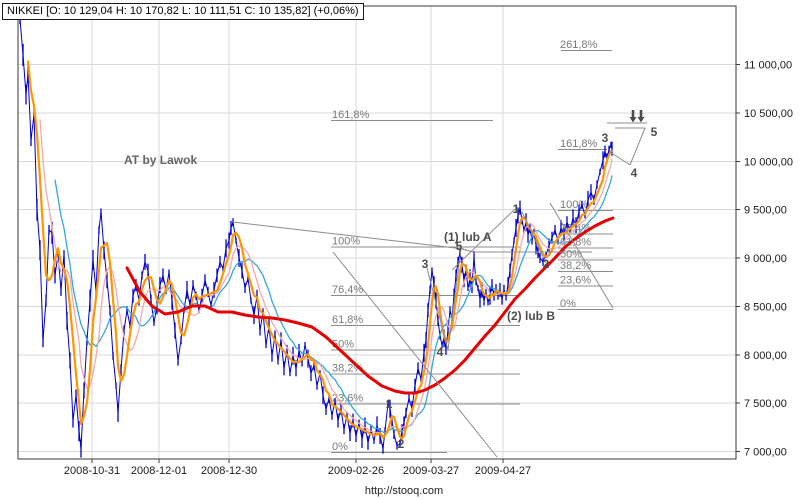 The height and width of the screenshot is (500, 800). I want to click on y-tick-label: 7 000,00, so click(765, 453).